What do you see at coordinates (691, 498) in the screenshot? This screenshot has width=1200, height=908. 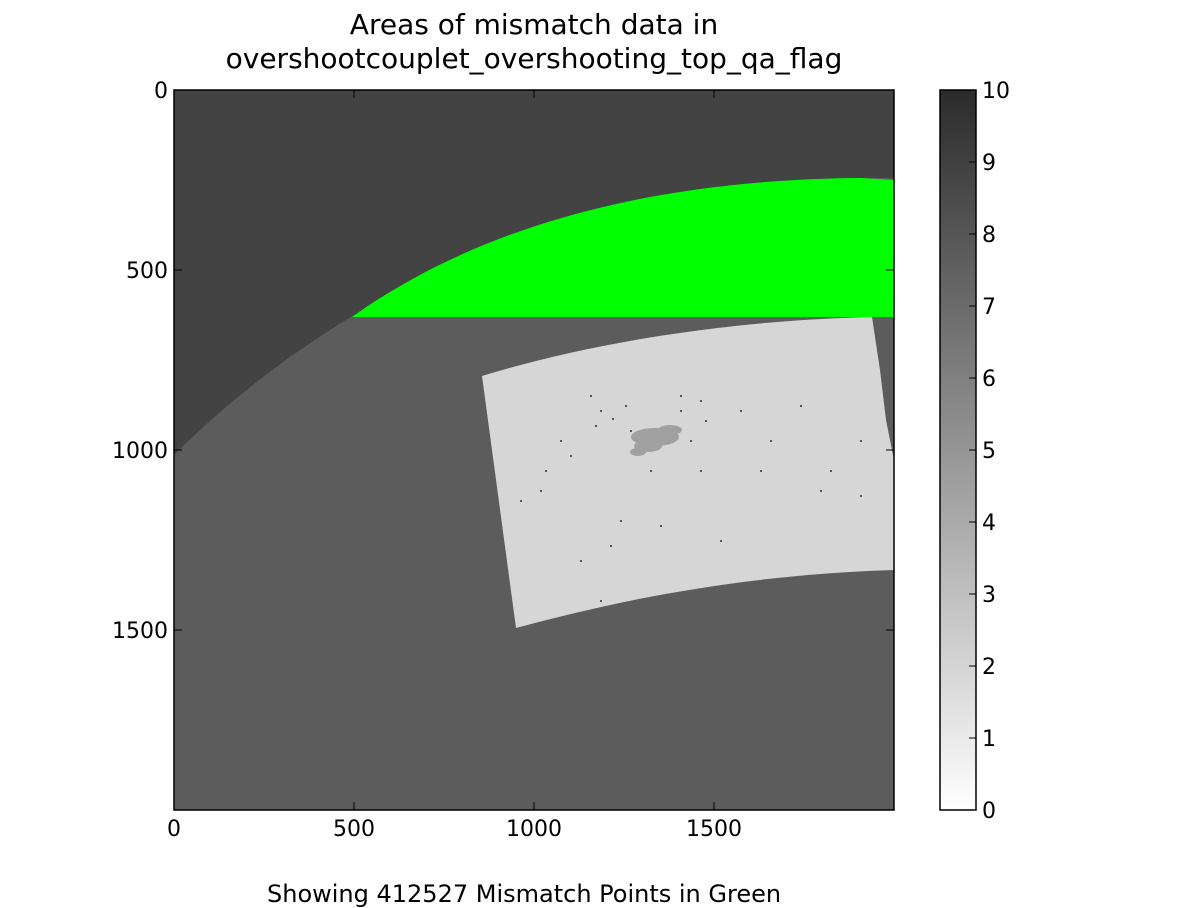 I see `swath-detail` at bounding box center [691, 498].